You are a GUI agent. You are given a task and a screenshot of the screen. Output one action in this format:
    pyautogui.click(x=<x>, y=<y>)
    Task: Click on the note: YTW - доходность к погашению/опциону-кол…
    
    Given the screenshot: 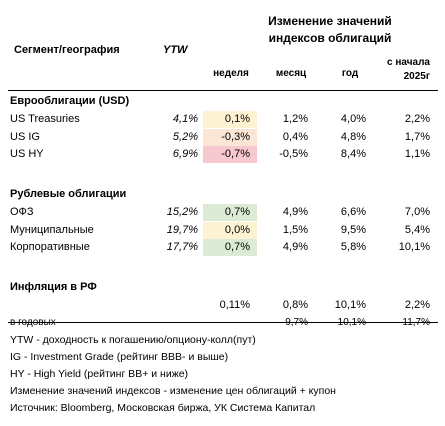 What is the action you would take?
    pyautogui.click(x=133, y=340)
    